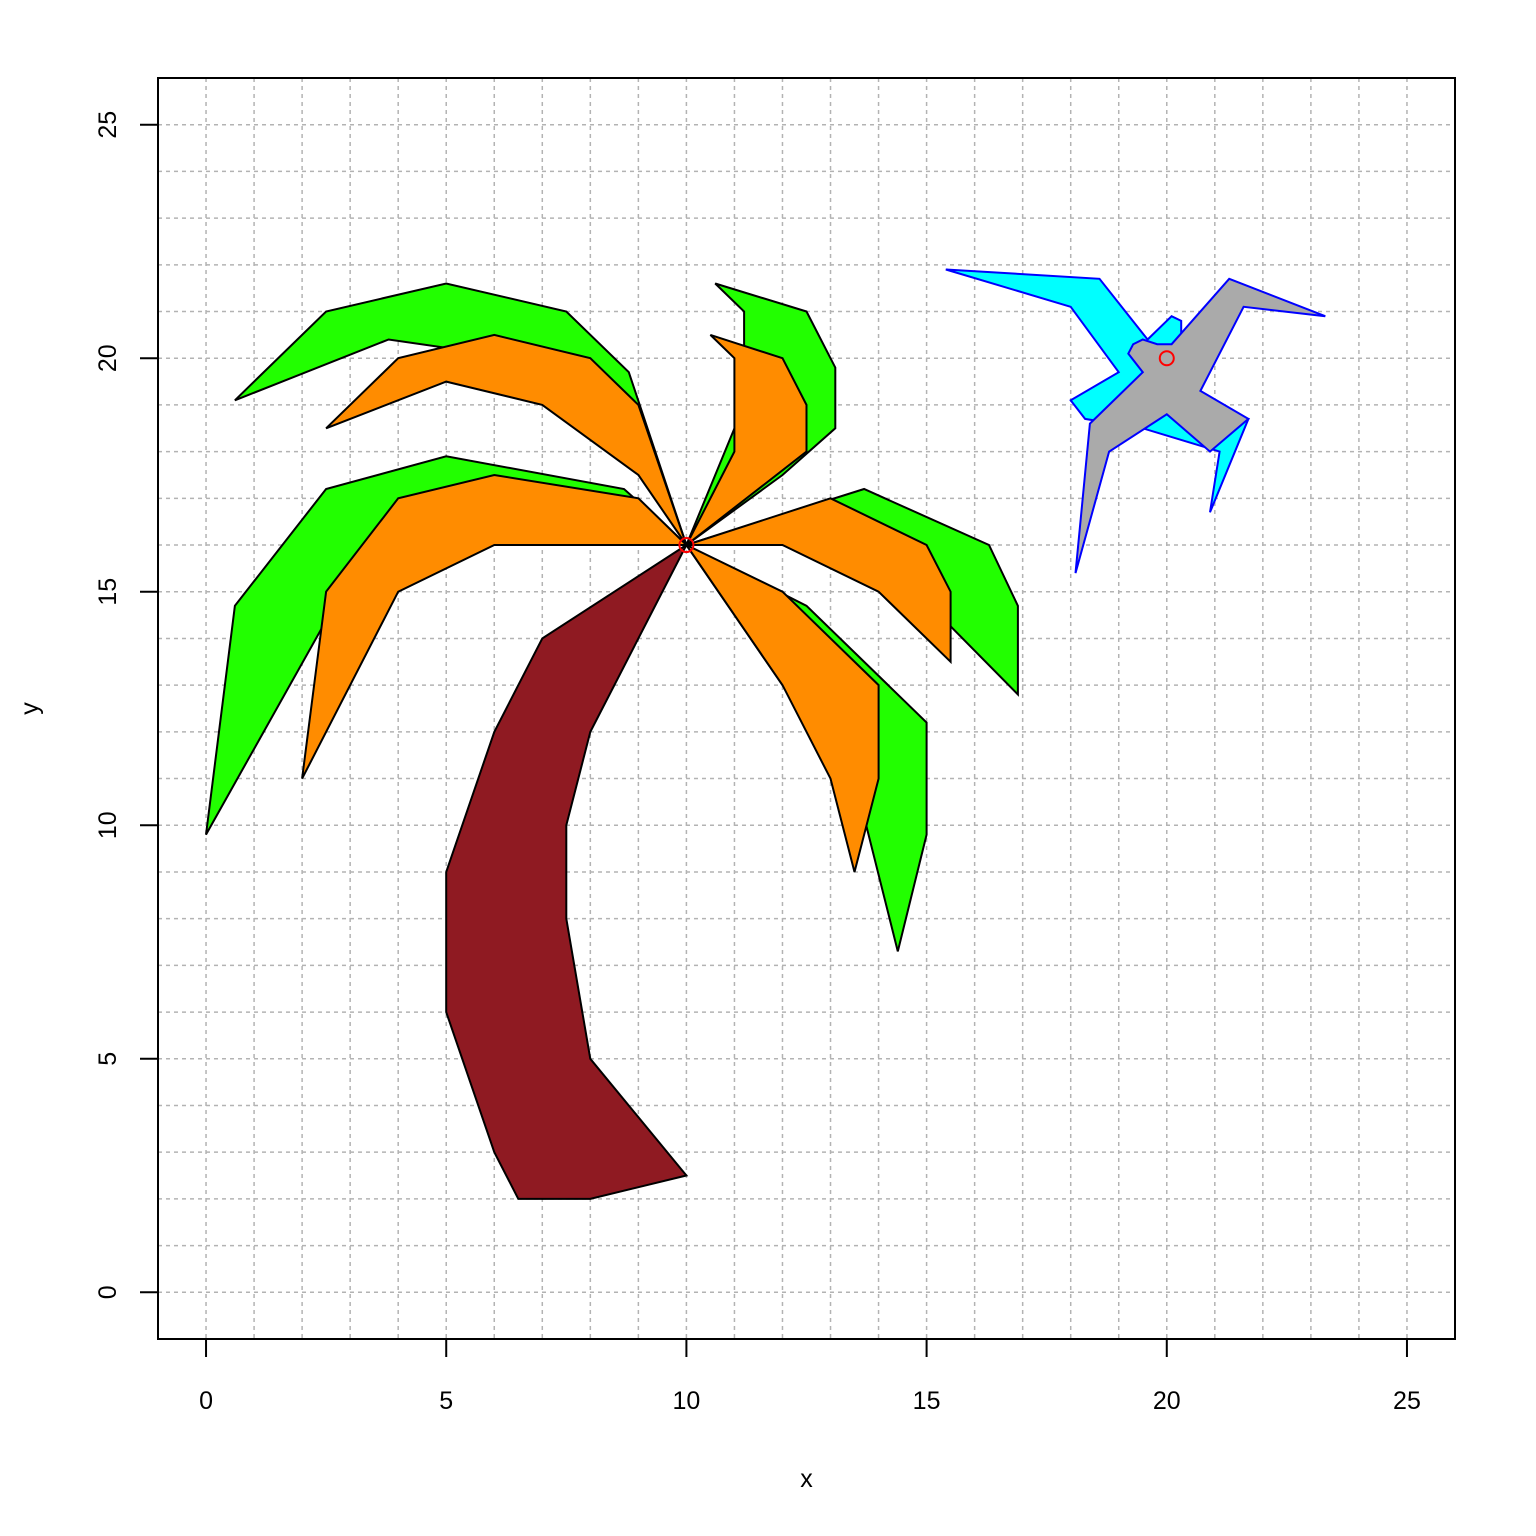 Image resolution: width=1536 pixels, height=1536 pixels. I want to click on y-axis-title: y, so click(30, 708).